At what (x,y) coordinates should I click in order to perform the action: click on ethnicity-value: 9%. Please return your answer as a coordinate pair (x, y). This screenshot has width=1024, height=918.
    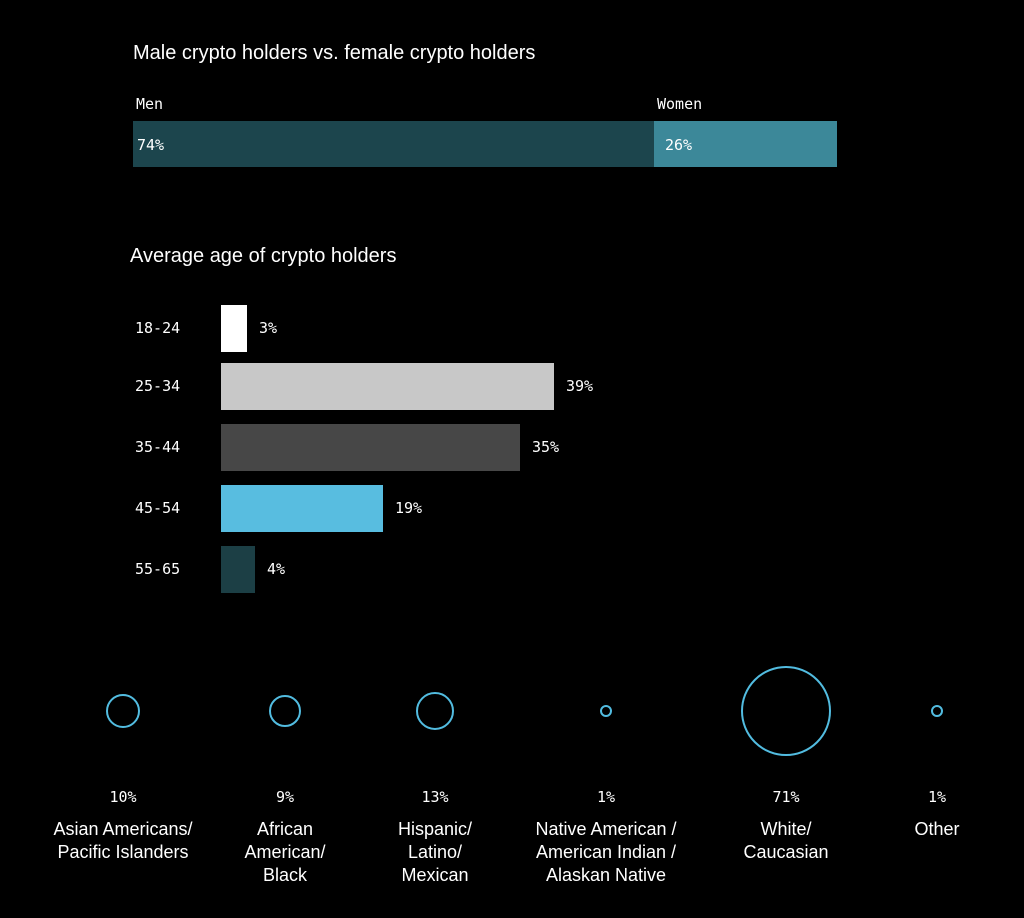
    Looking at the image, I should click on (285, 797).